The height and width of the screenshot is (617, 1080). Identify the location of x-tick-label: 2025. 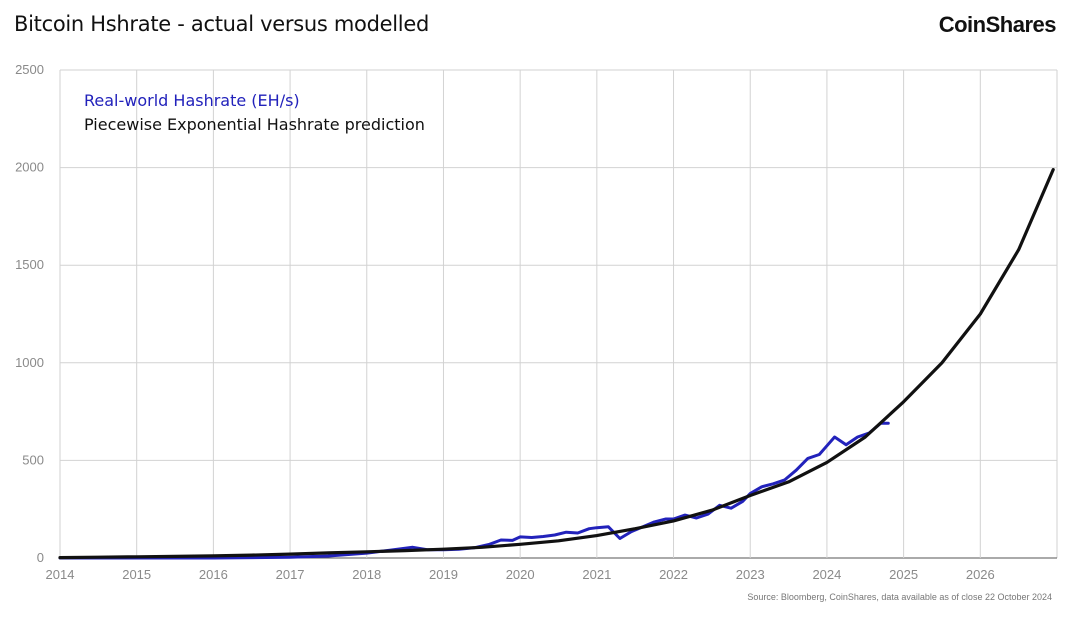
(903, 574).